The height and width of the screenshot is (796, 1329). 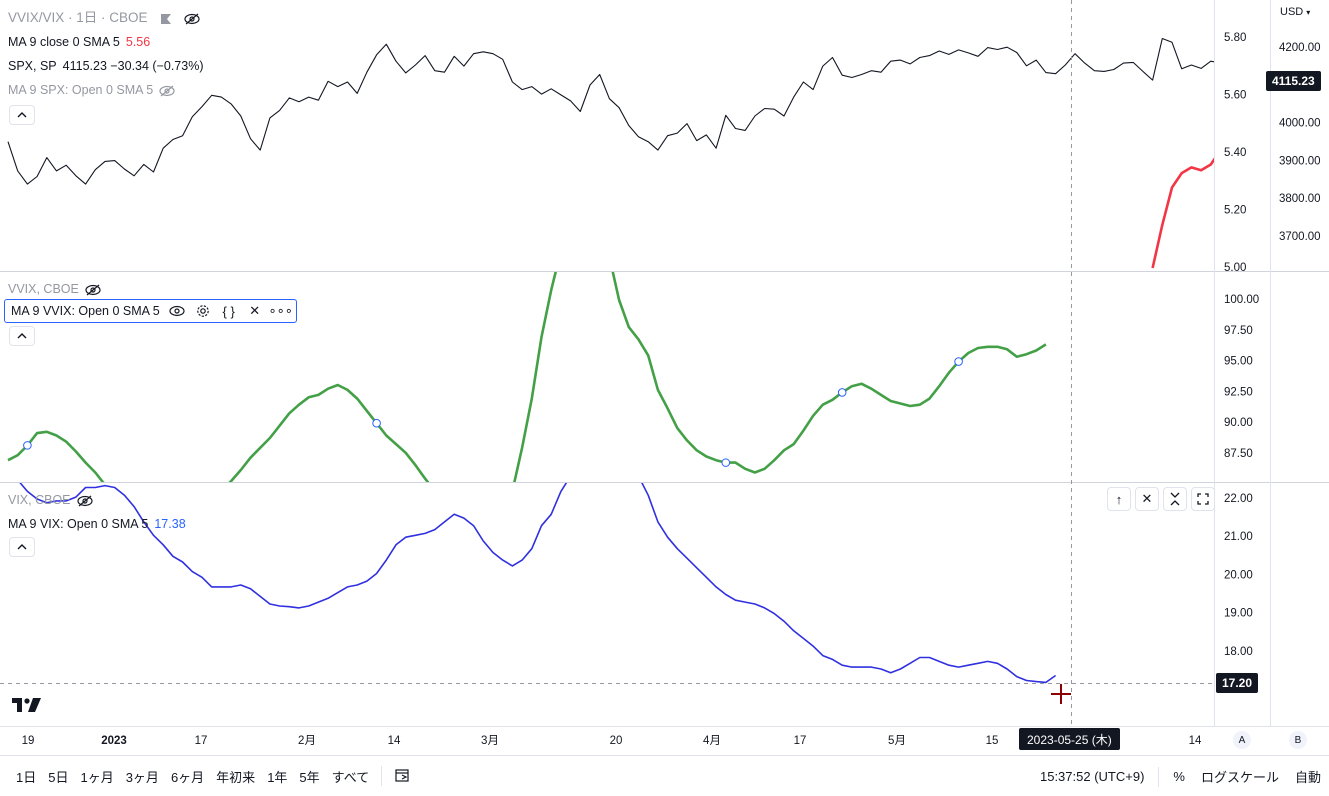 I want to click on range-6m-button: 6ヶ月, so click(x=187, y=777).